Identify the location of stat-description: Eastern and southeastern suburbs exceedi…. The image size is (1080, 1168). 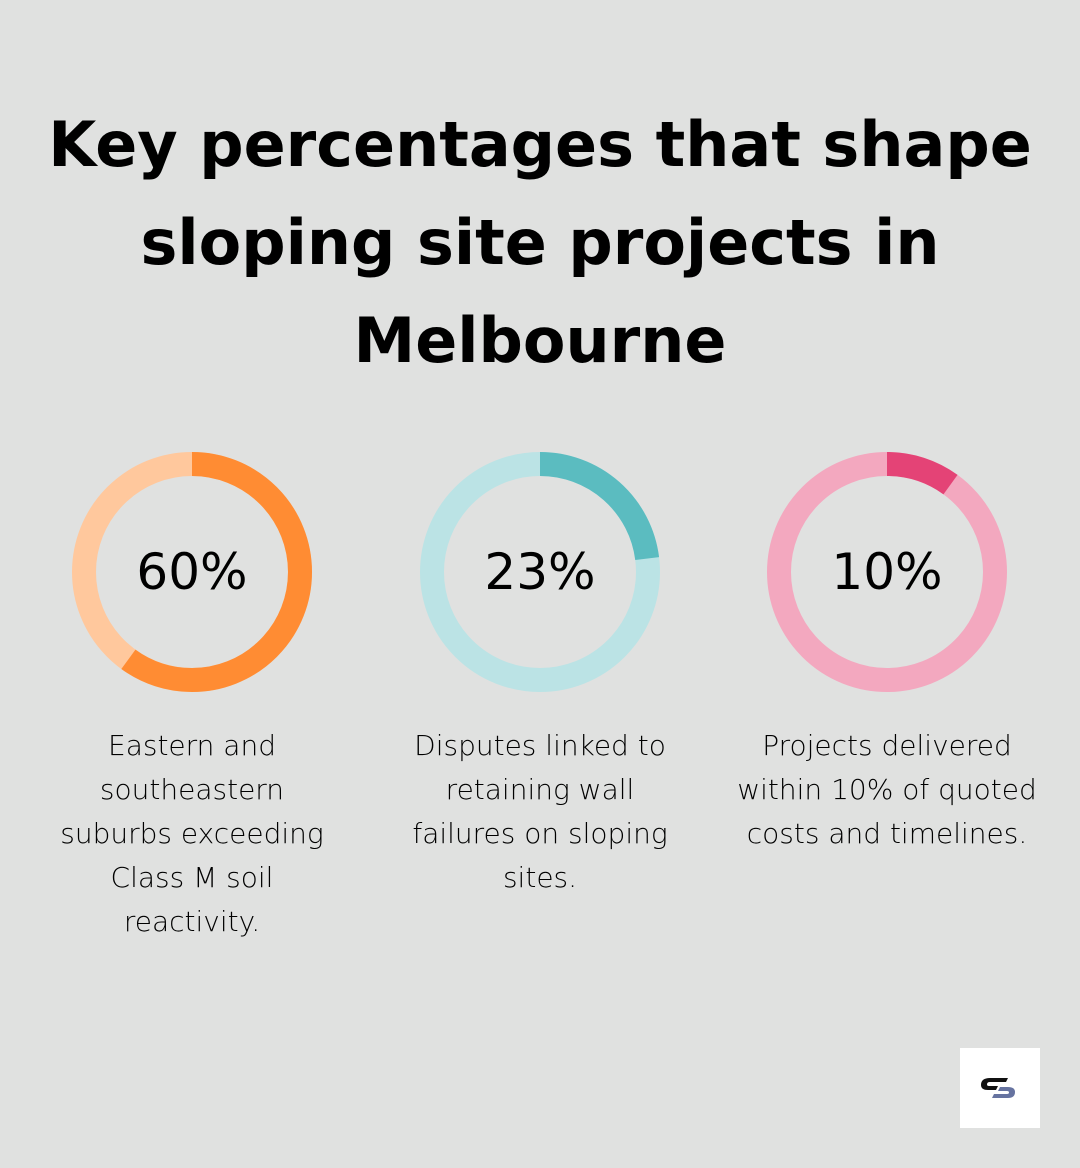
(192, 833).